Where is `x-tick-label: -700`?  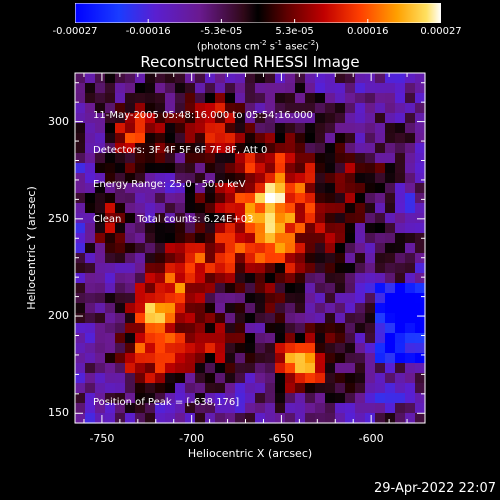 x-tick-label: -700 is located at coordinates (192, 438).